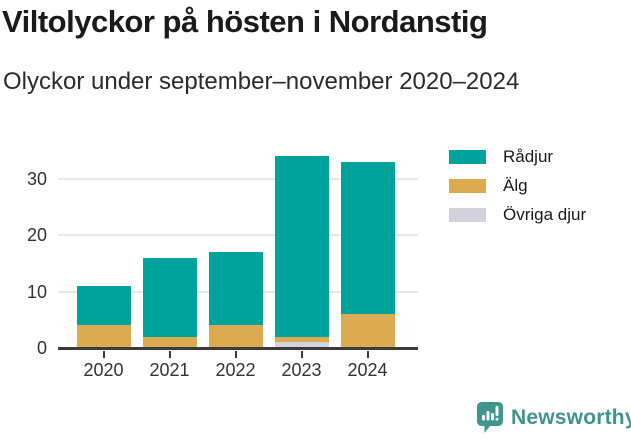 This screenshot has width=631, height=439. I want to click on legend-item-radjur: Rådjur, so click(517, 156).